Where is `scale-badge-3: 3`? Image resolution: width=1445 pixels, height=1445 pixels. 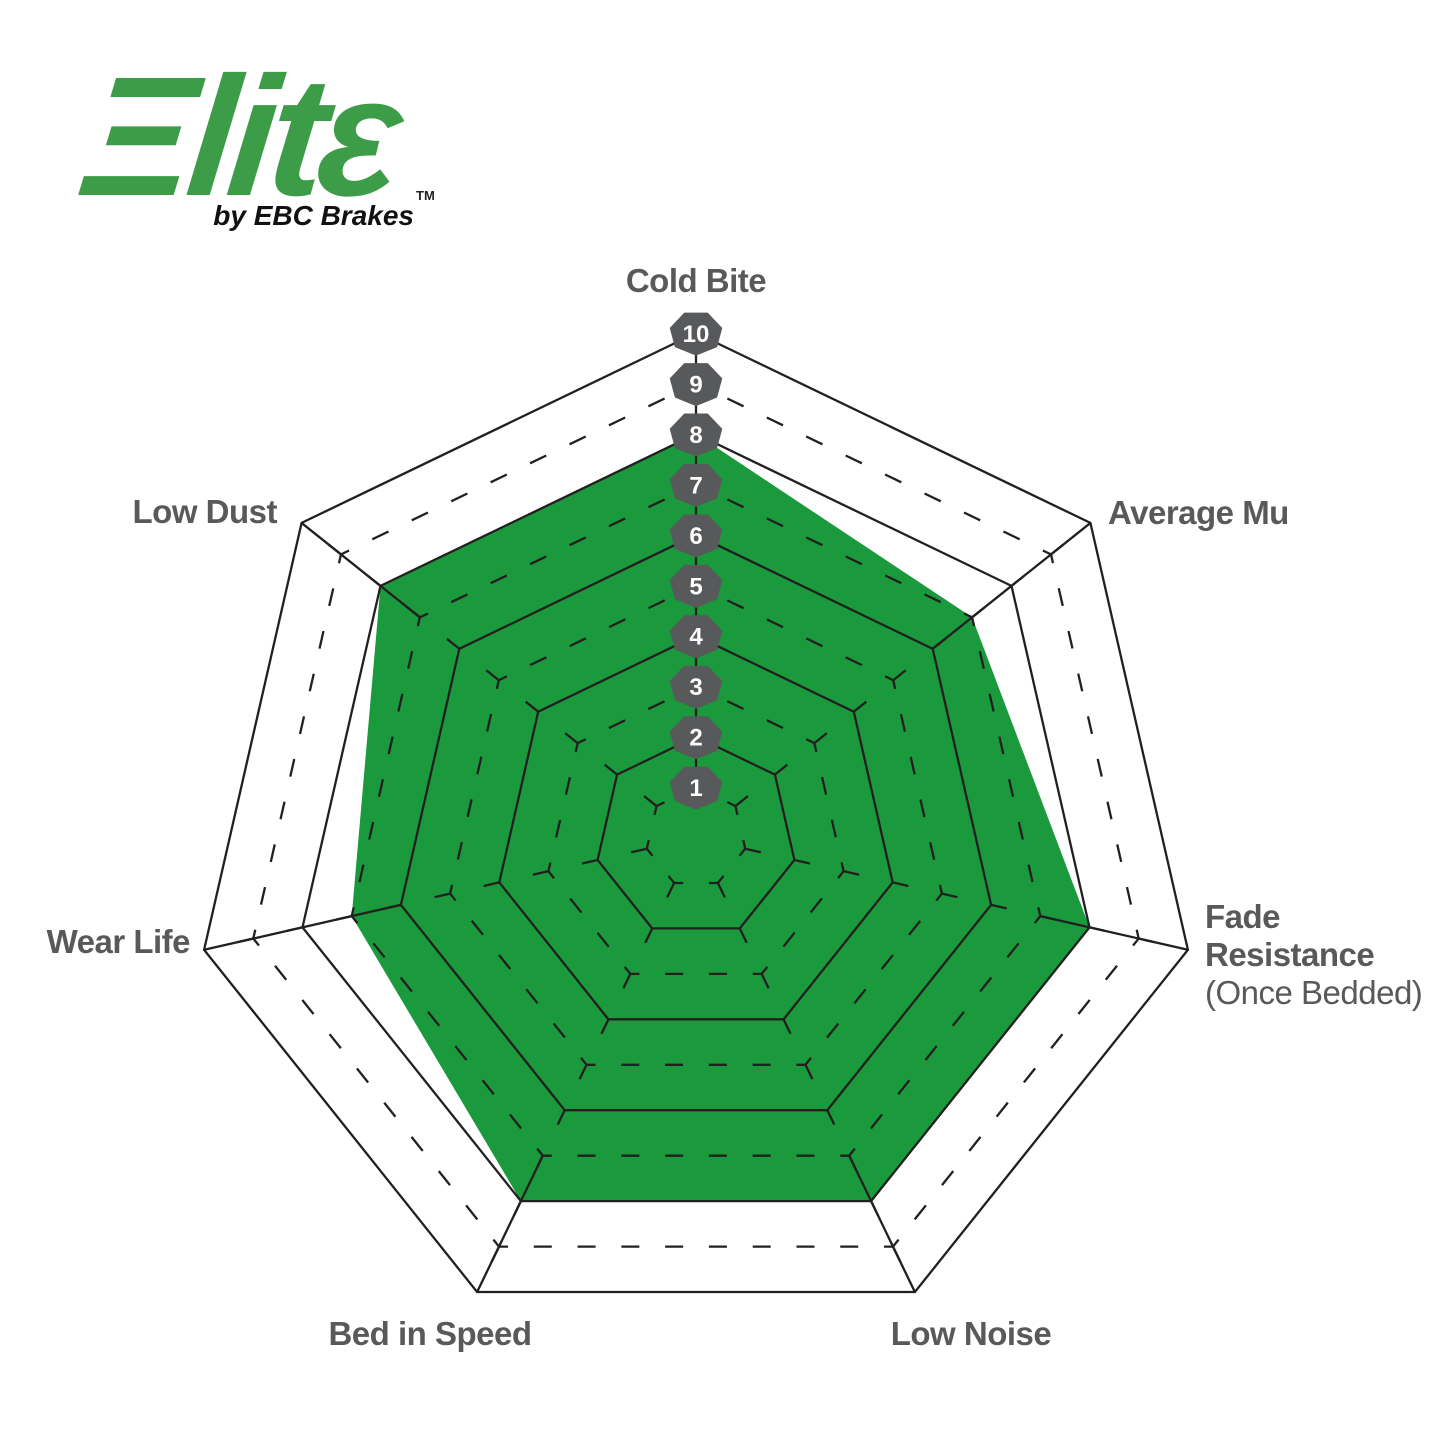 scale-badge-3: 3 is located at coordinates (696, 687).